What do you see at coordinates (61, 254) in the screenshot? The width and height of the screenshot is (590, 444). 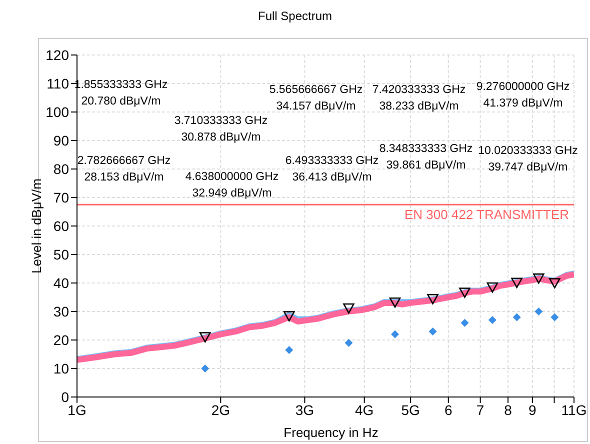 I see `y-tick-label: 50` at bounding box center [61, 254].